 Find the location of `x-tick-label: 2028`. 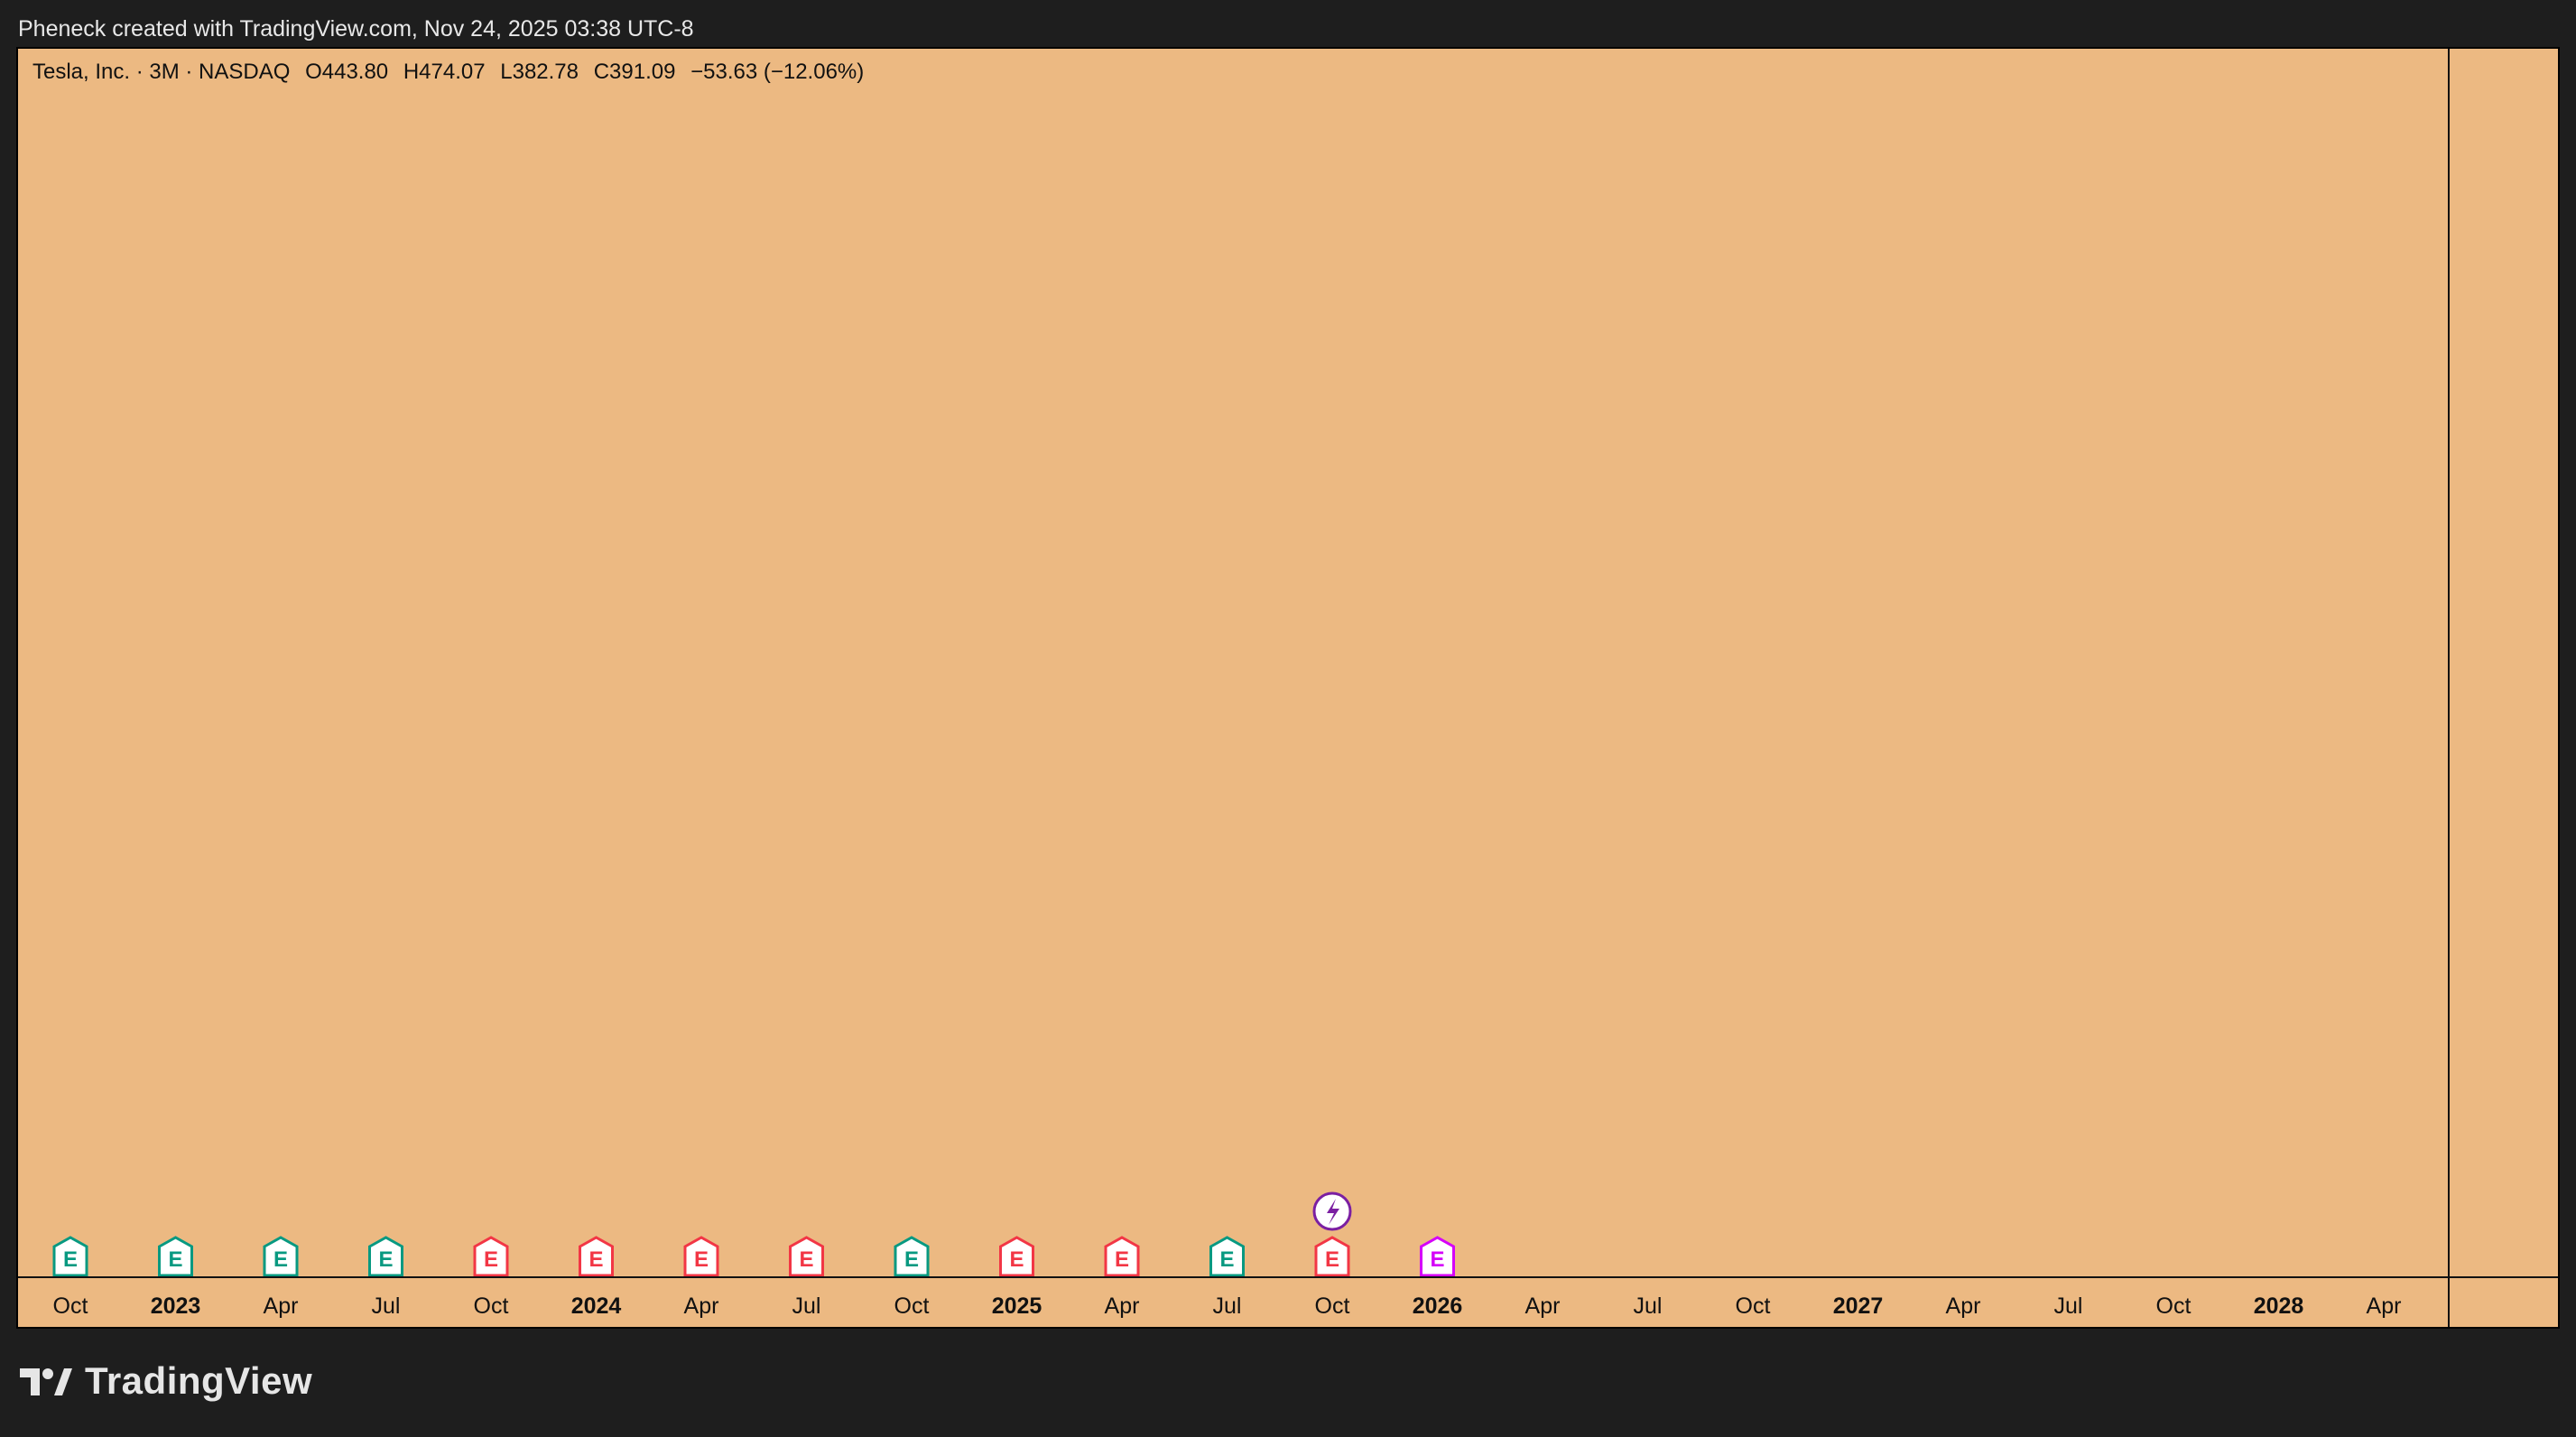

x-tick-label: 2028 is located at coordinates (2279, 1306).